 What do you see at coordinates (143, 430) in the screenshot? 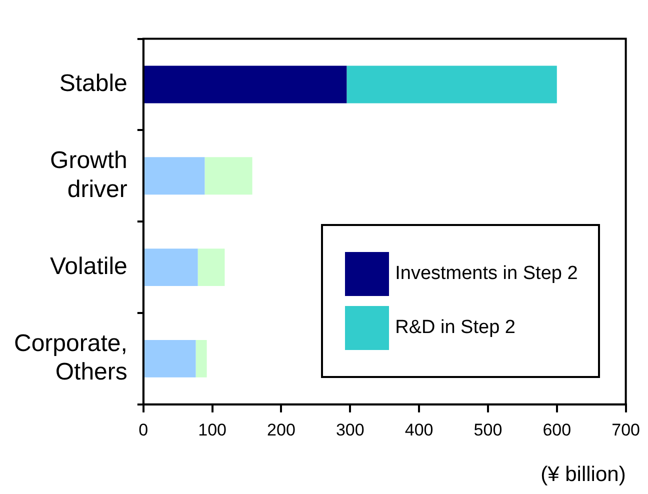
I see `x-tick-label: 0` at bounding box center [143, 430].